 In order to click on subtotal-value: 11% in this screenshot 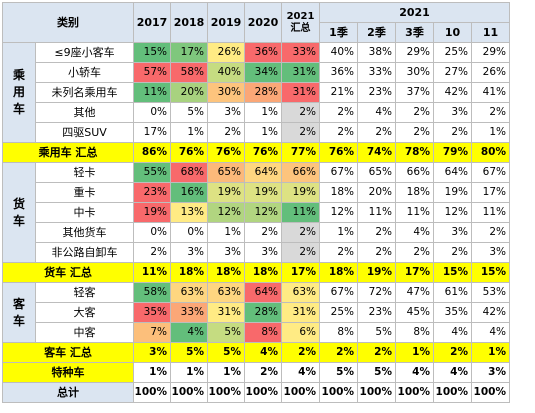, I will do `click(152, 272)`.